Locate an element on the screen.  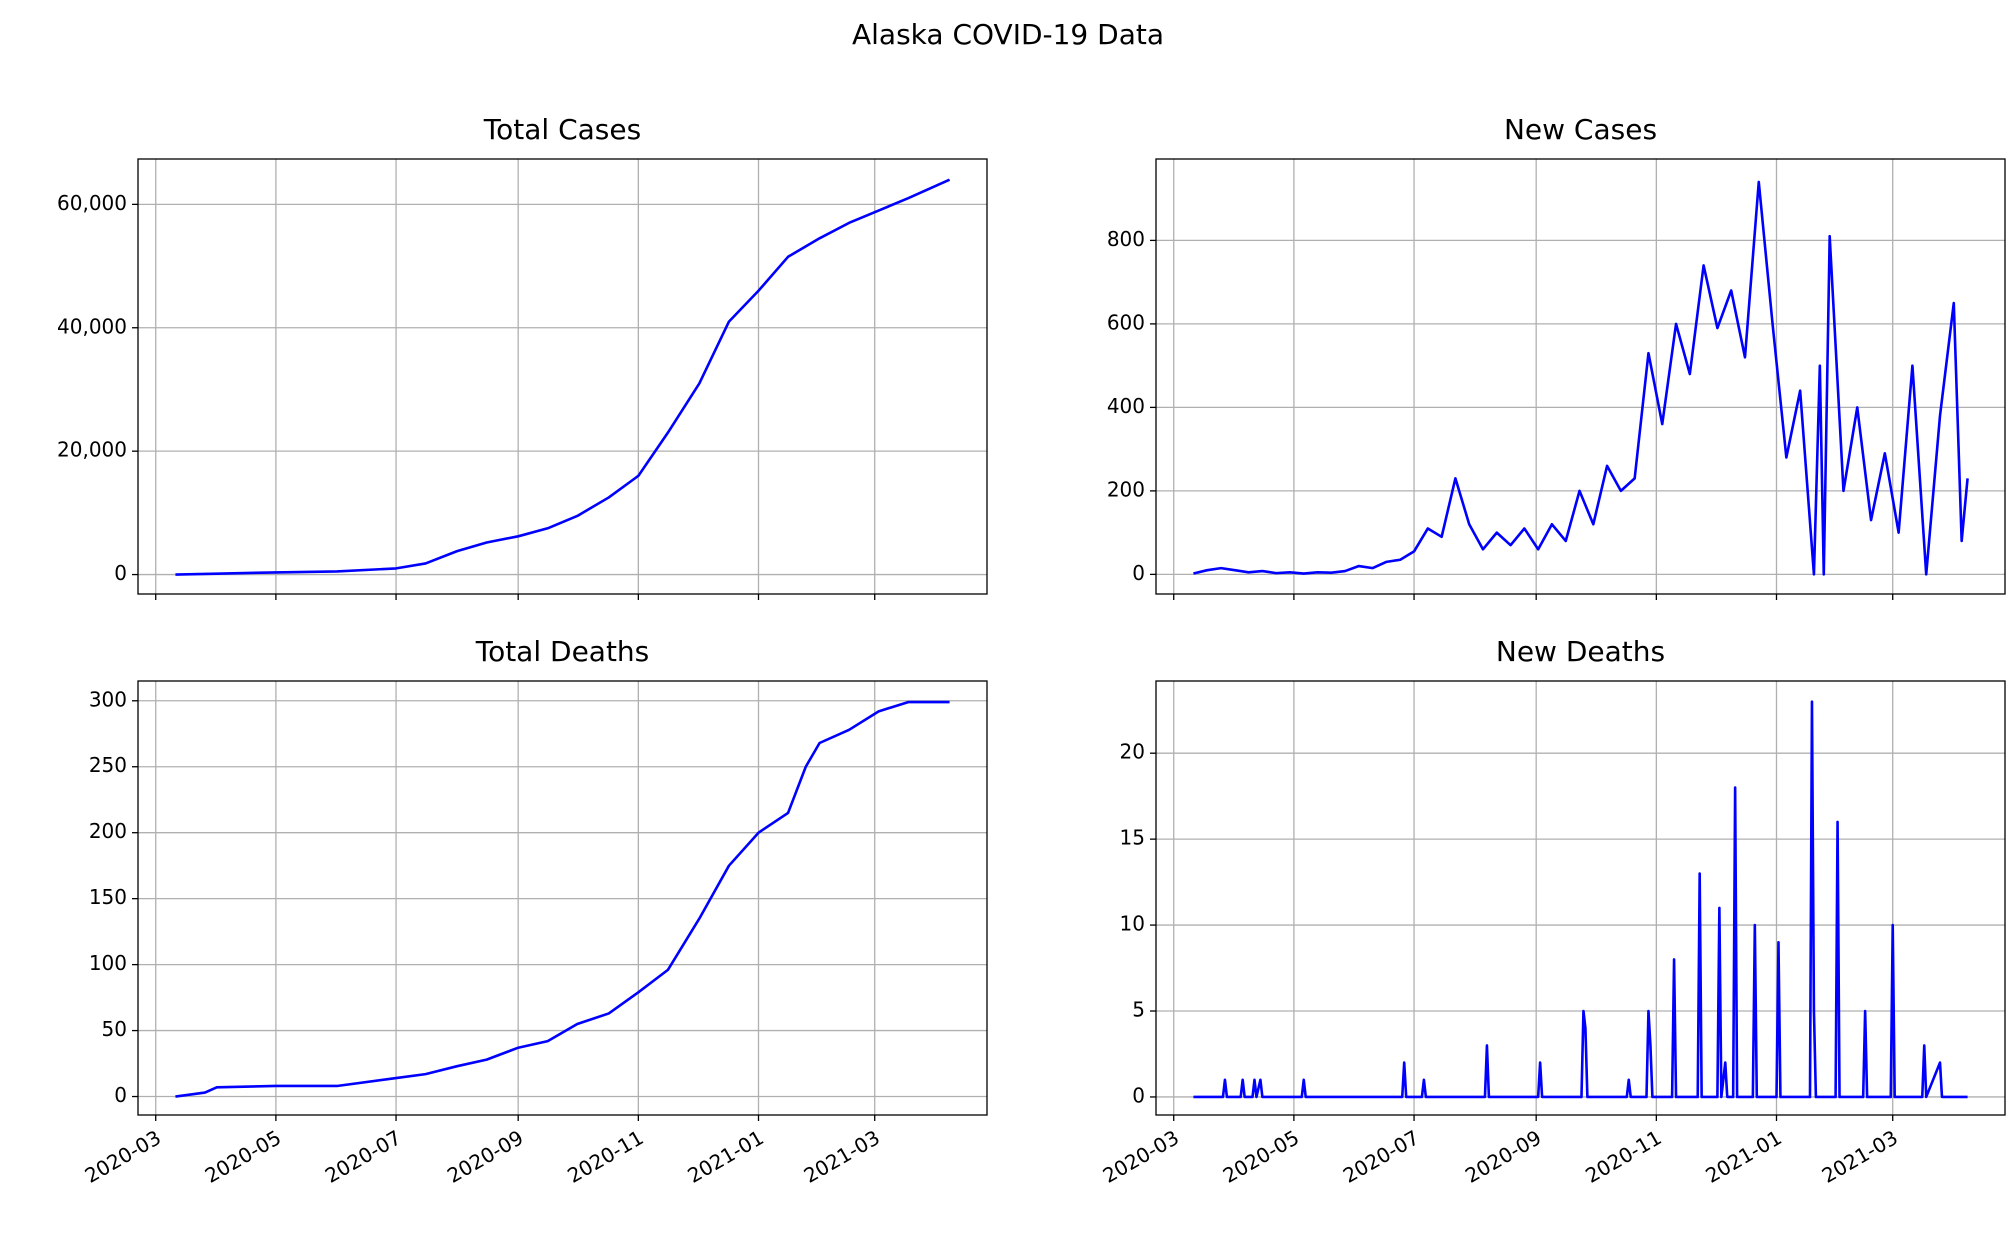
y-tick-label: 5 is located at coordinates (1138, 1010).